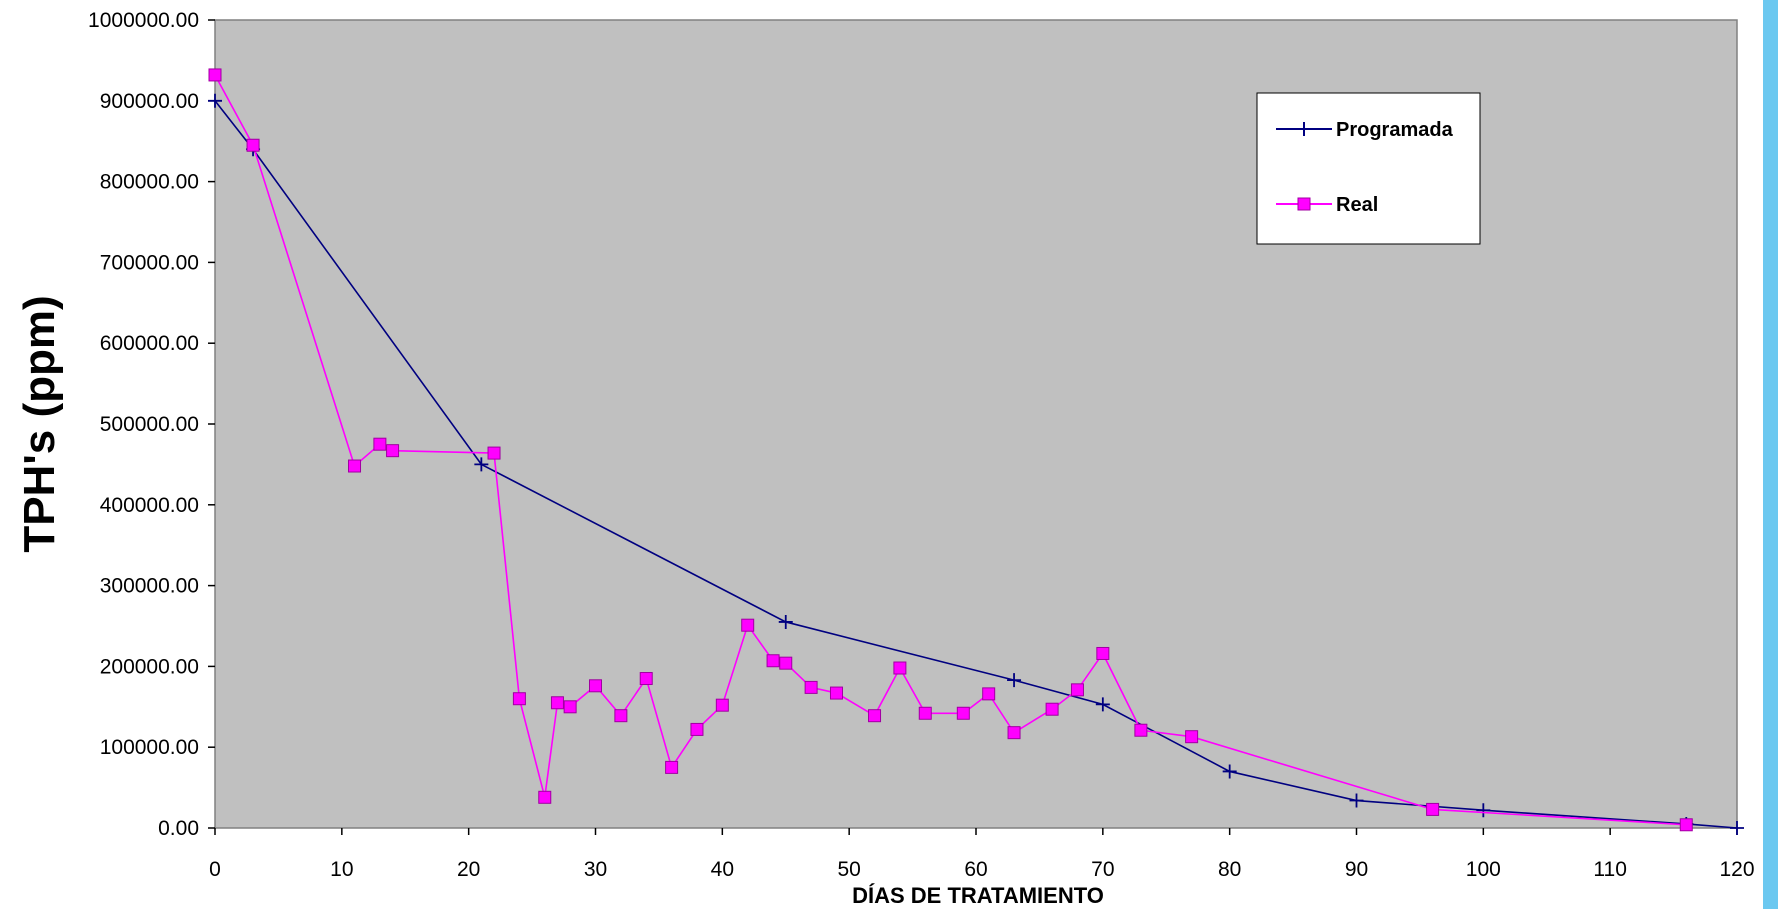 The width and height of the screenshot is (1778, 909). I want to click on y-tick-marks, so click(211, 424).